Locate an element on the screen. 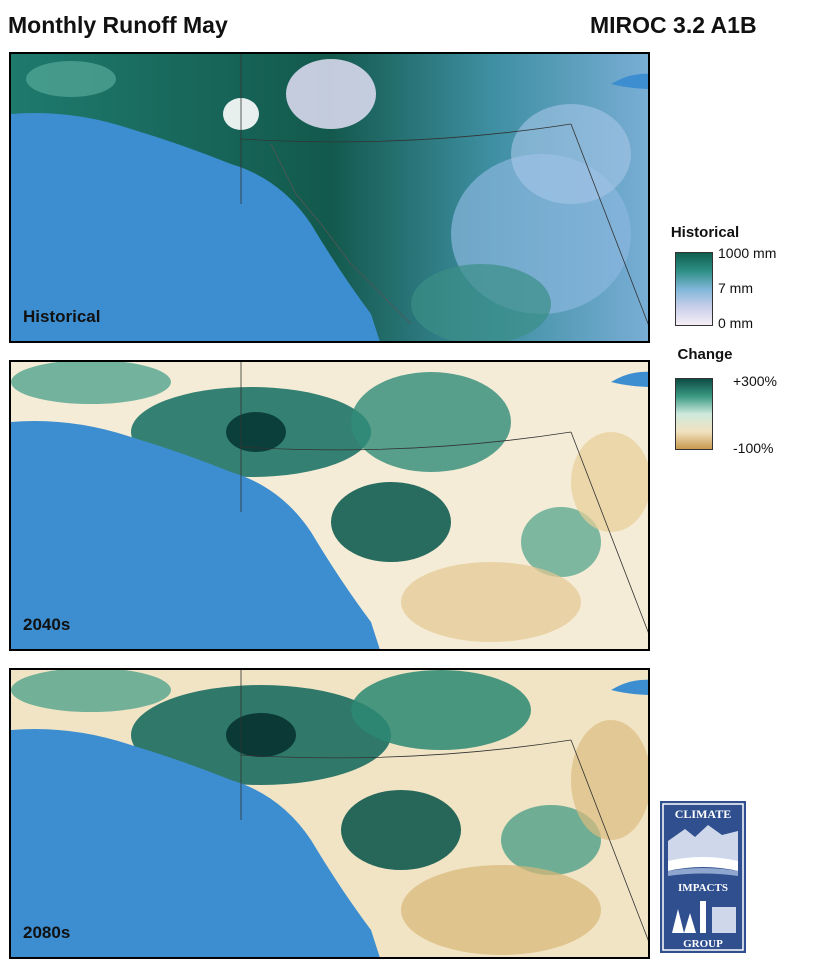 The width and height of the screenshot is (830, 970). panel-label-2080s: 2080s is located at coordinates (47, 932).